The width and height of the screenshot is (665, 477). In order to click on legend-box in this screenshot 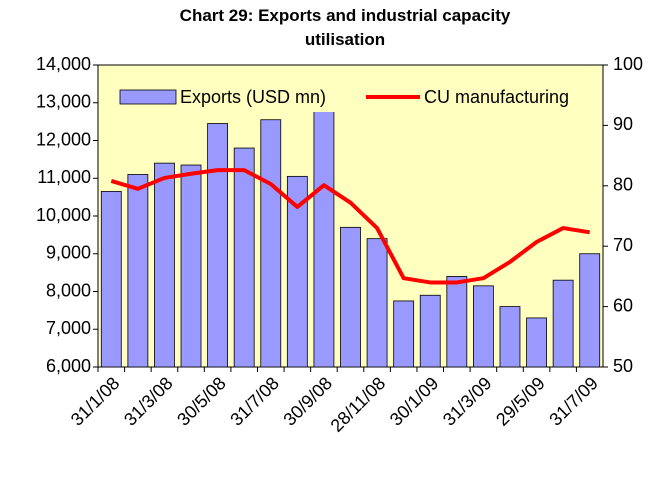, I will do `click(358, 97)`.